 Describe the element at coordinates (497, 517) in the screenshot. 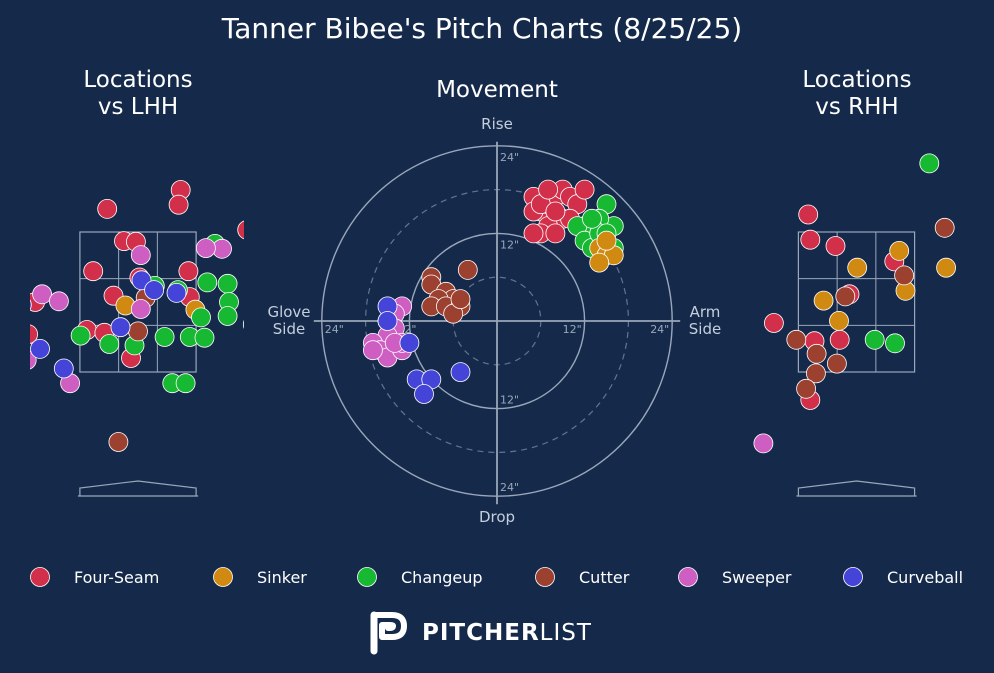

I see `axis-label-drop: Drop` at that location.